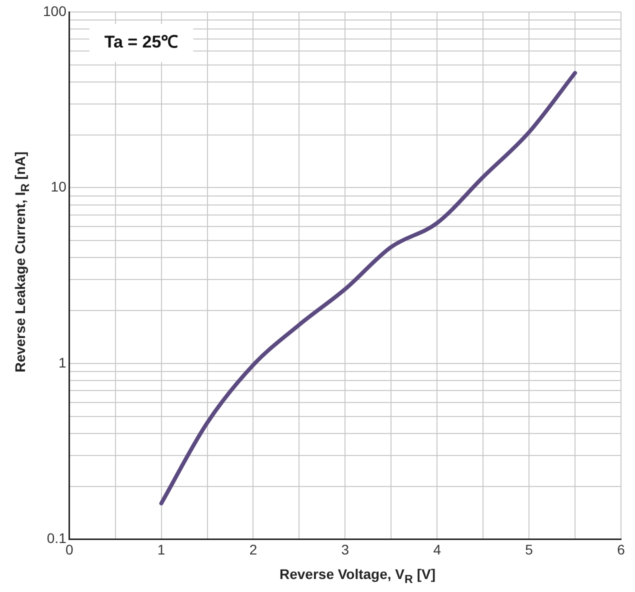 The image size is (635, 592). Describe the element at coordinates (345, 549) in the screenshot. I see `x-tick-label: 3` at that location.